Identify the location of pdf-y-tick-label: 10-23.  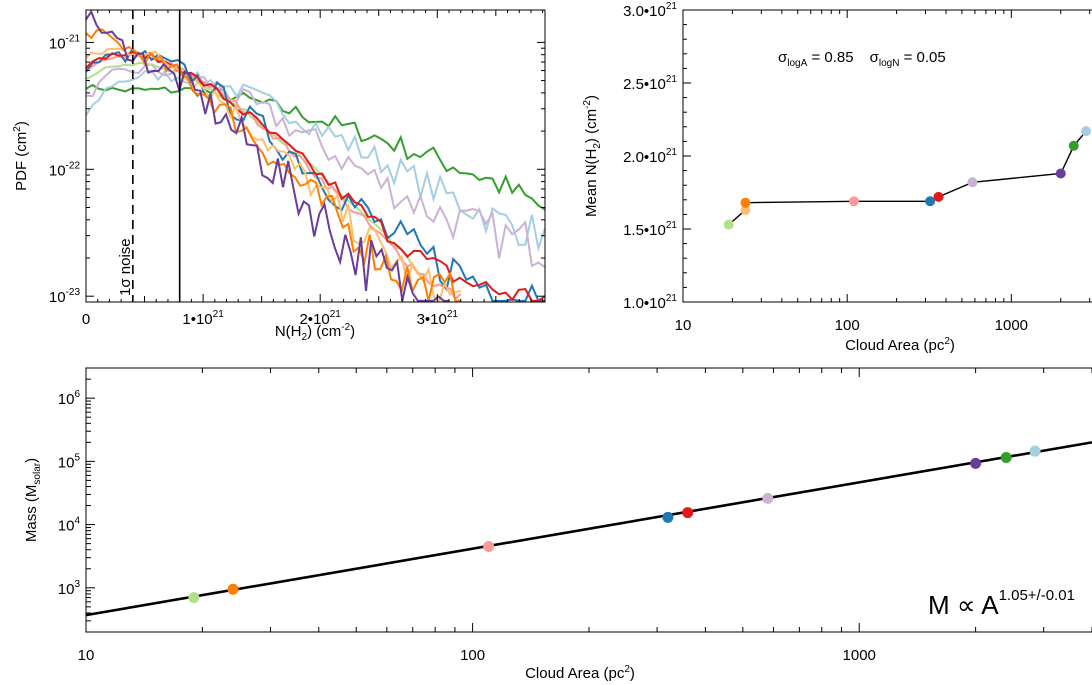
(65, 296).